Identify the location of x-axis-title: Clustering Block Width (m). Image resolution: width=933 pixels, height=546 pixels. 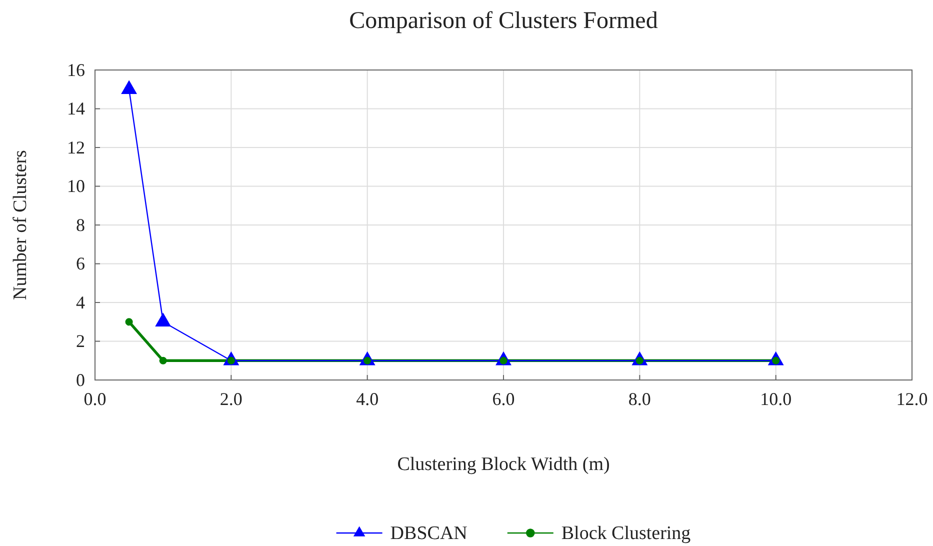
(503, 464).